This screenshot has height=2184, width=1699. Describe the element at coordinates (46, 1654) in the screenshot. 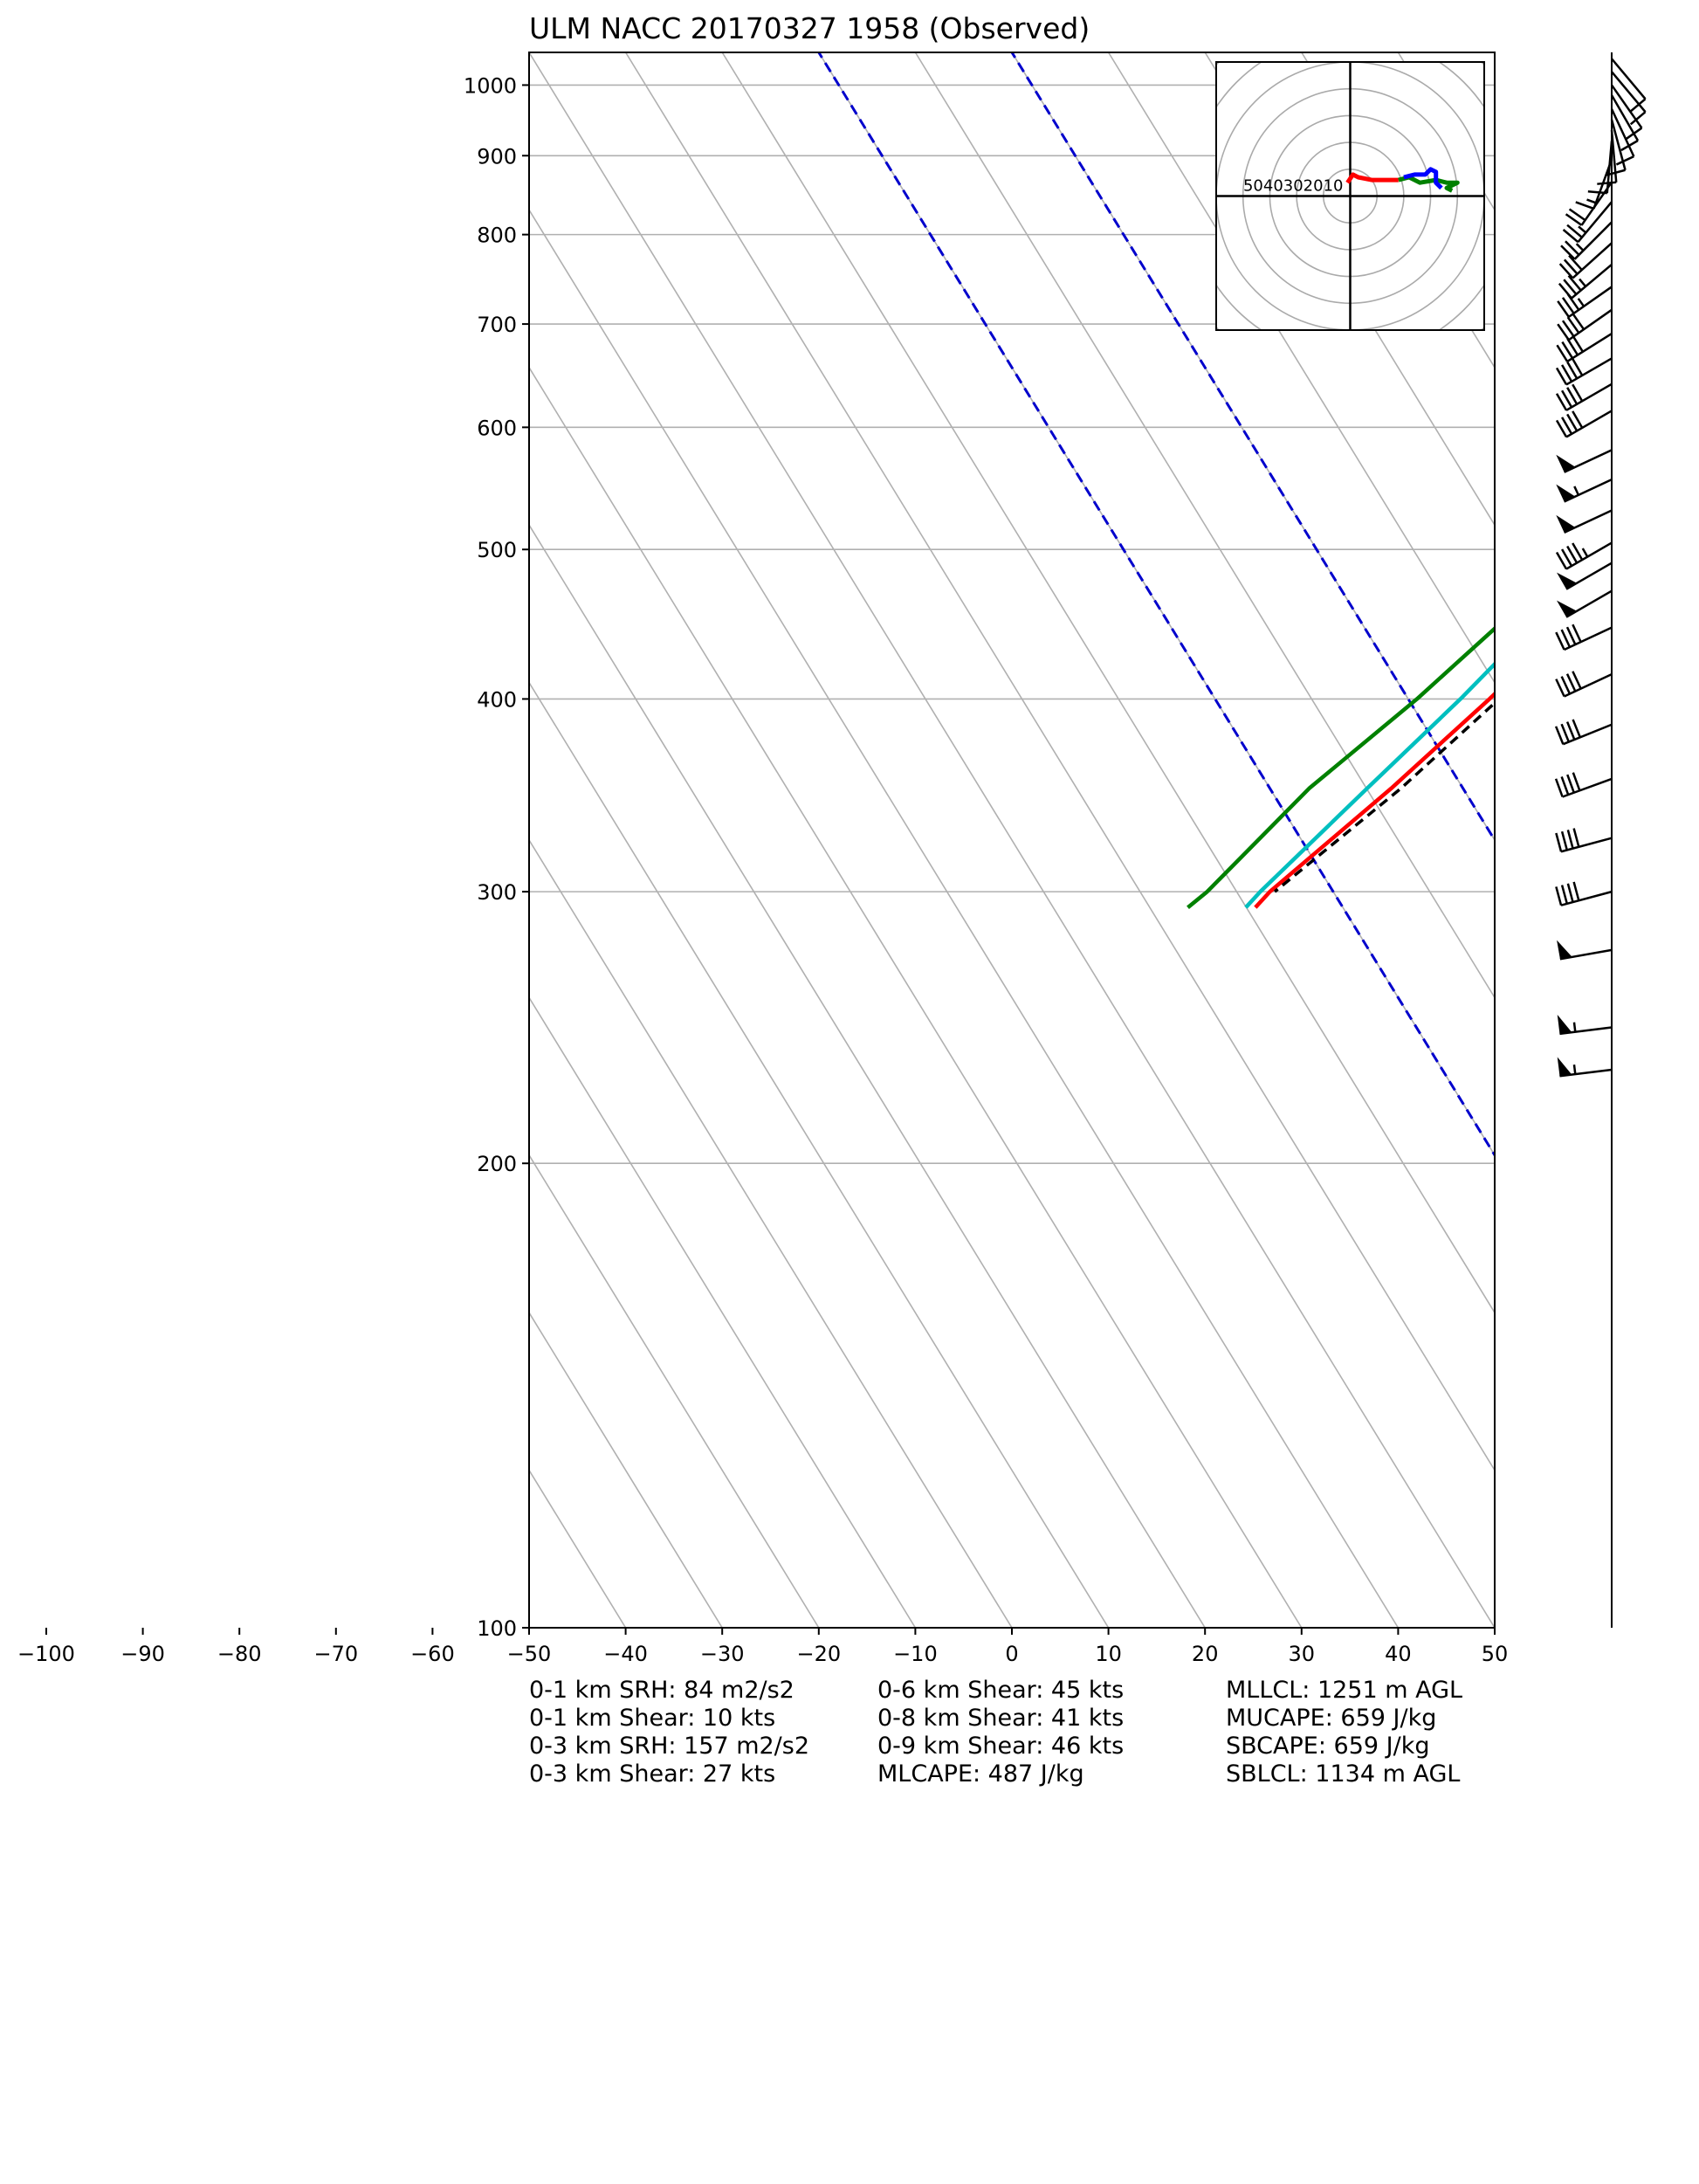

I see `x-tick-label: −100` at that location.